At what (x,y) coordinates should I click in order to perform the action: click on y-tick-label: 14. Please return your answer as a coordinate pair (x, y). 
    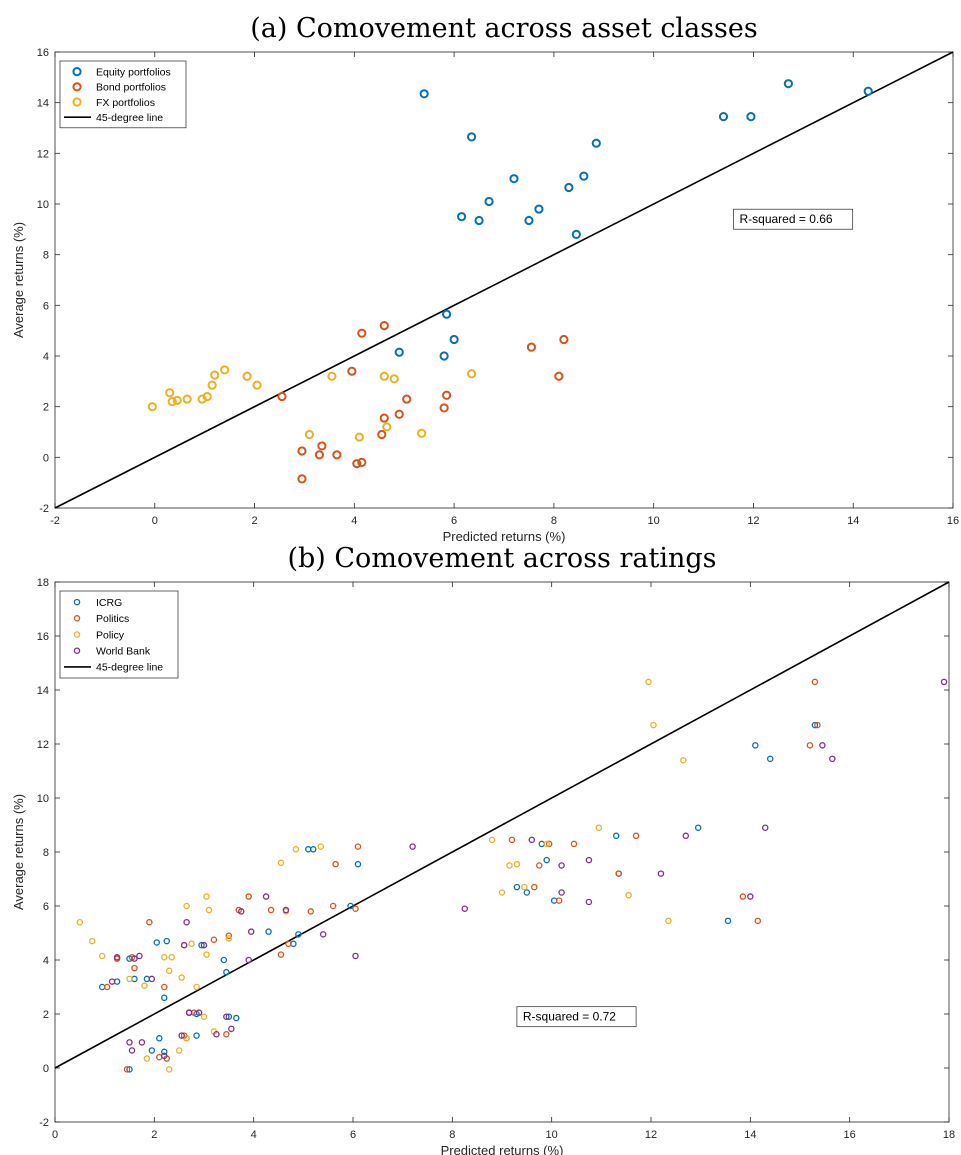
    Looking at the image, I should click on (43, 691).